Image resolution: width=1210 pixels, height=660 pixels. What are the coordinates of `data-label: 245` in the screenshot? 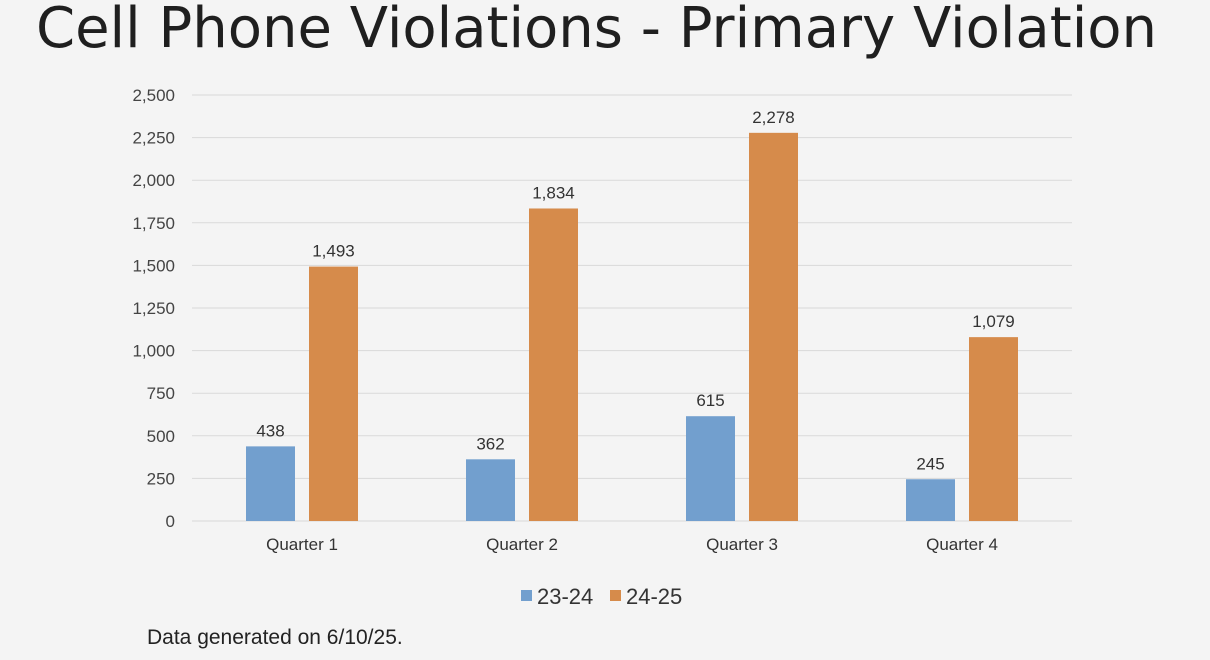 It's located at (930, 463).